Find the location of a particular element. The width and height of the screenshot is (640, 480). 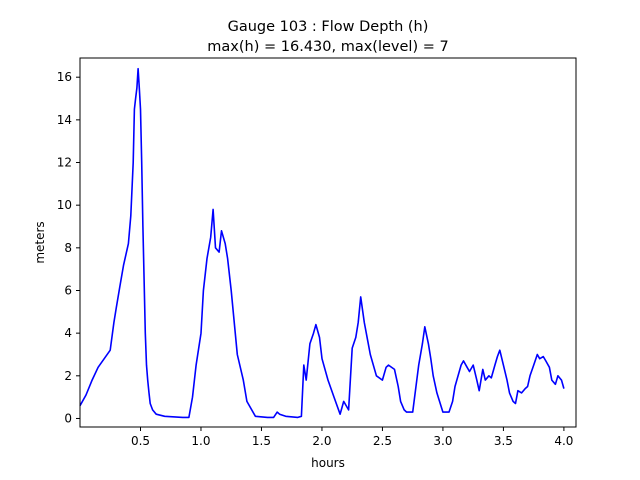

y-tick-label: 10 is located at coordinates (64, 205).